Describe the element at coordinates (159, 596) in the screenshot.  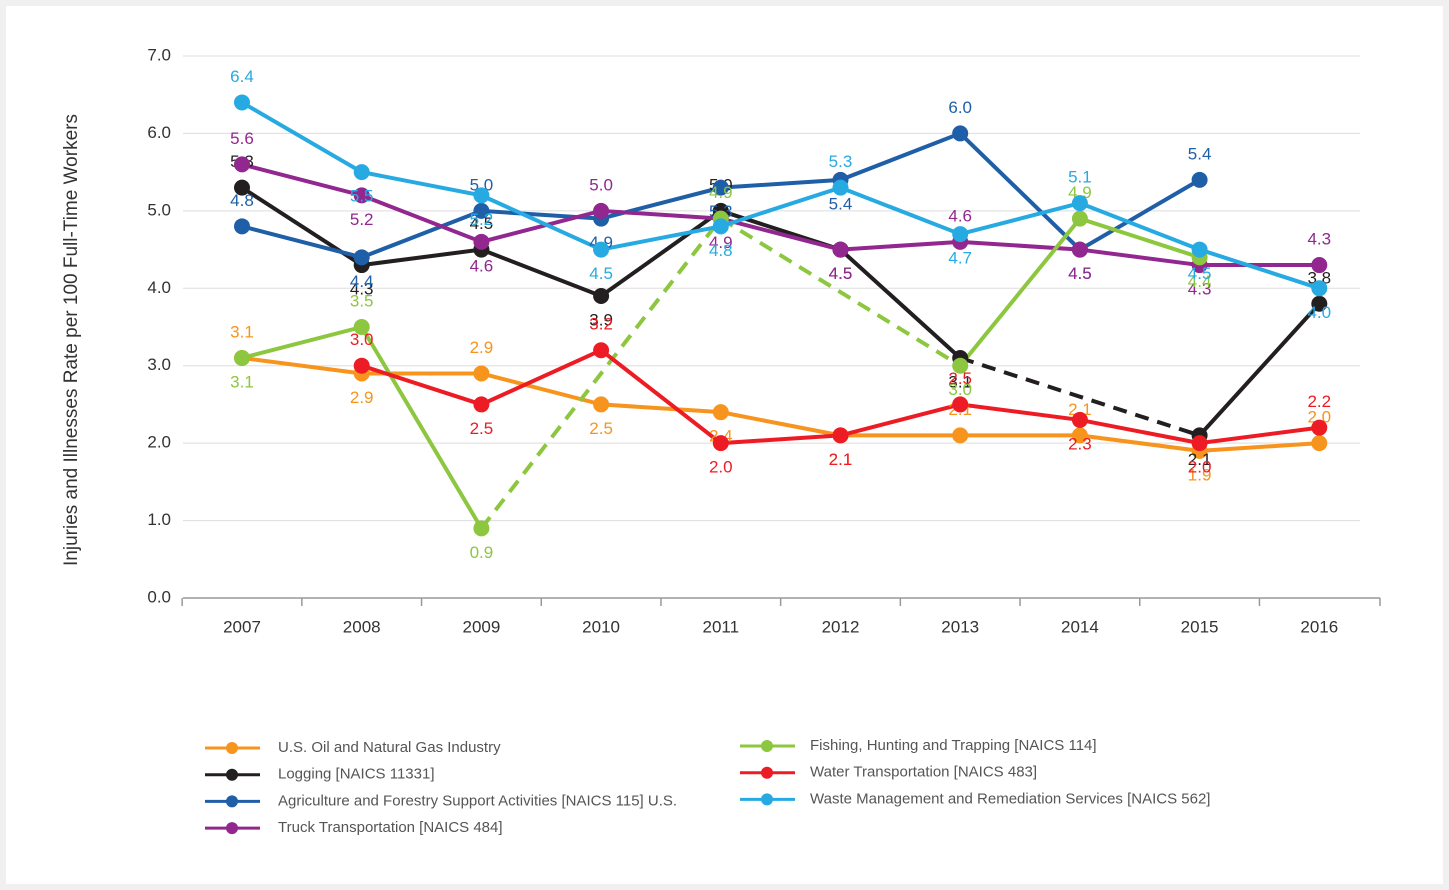
I see `y-tick-label: 0.0` at that location.